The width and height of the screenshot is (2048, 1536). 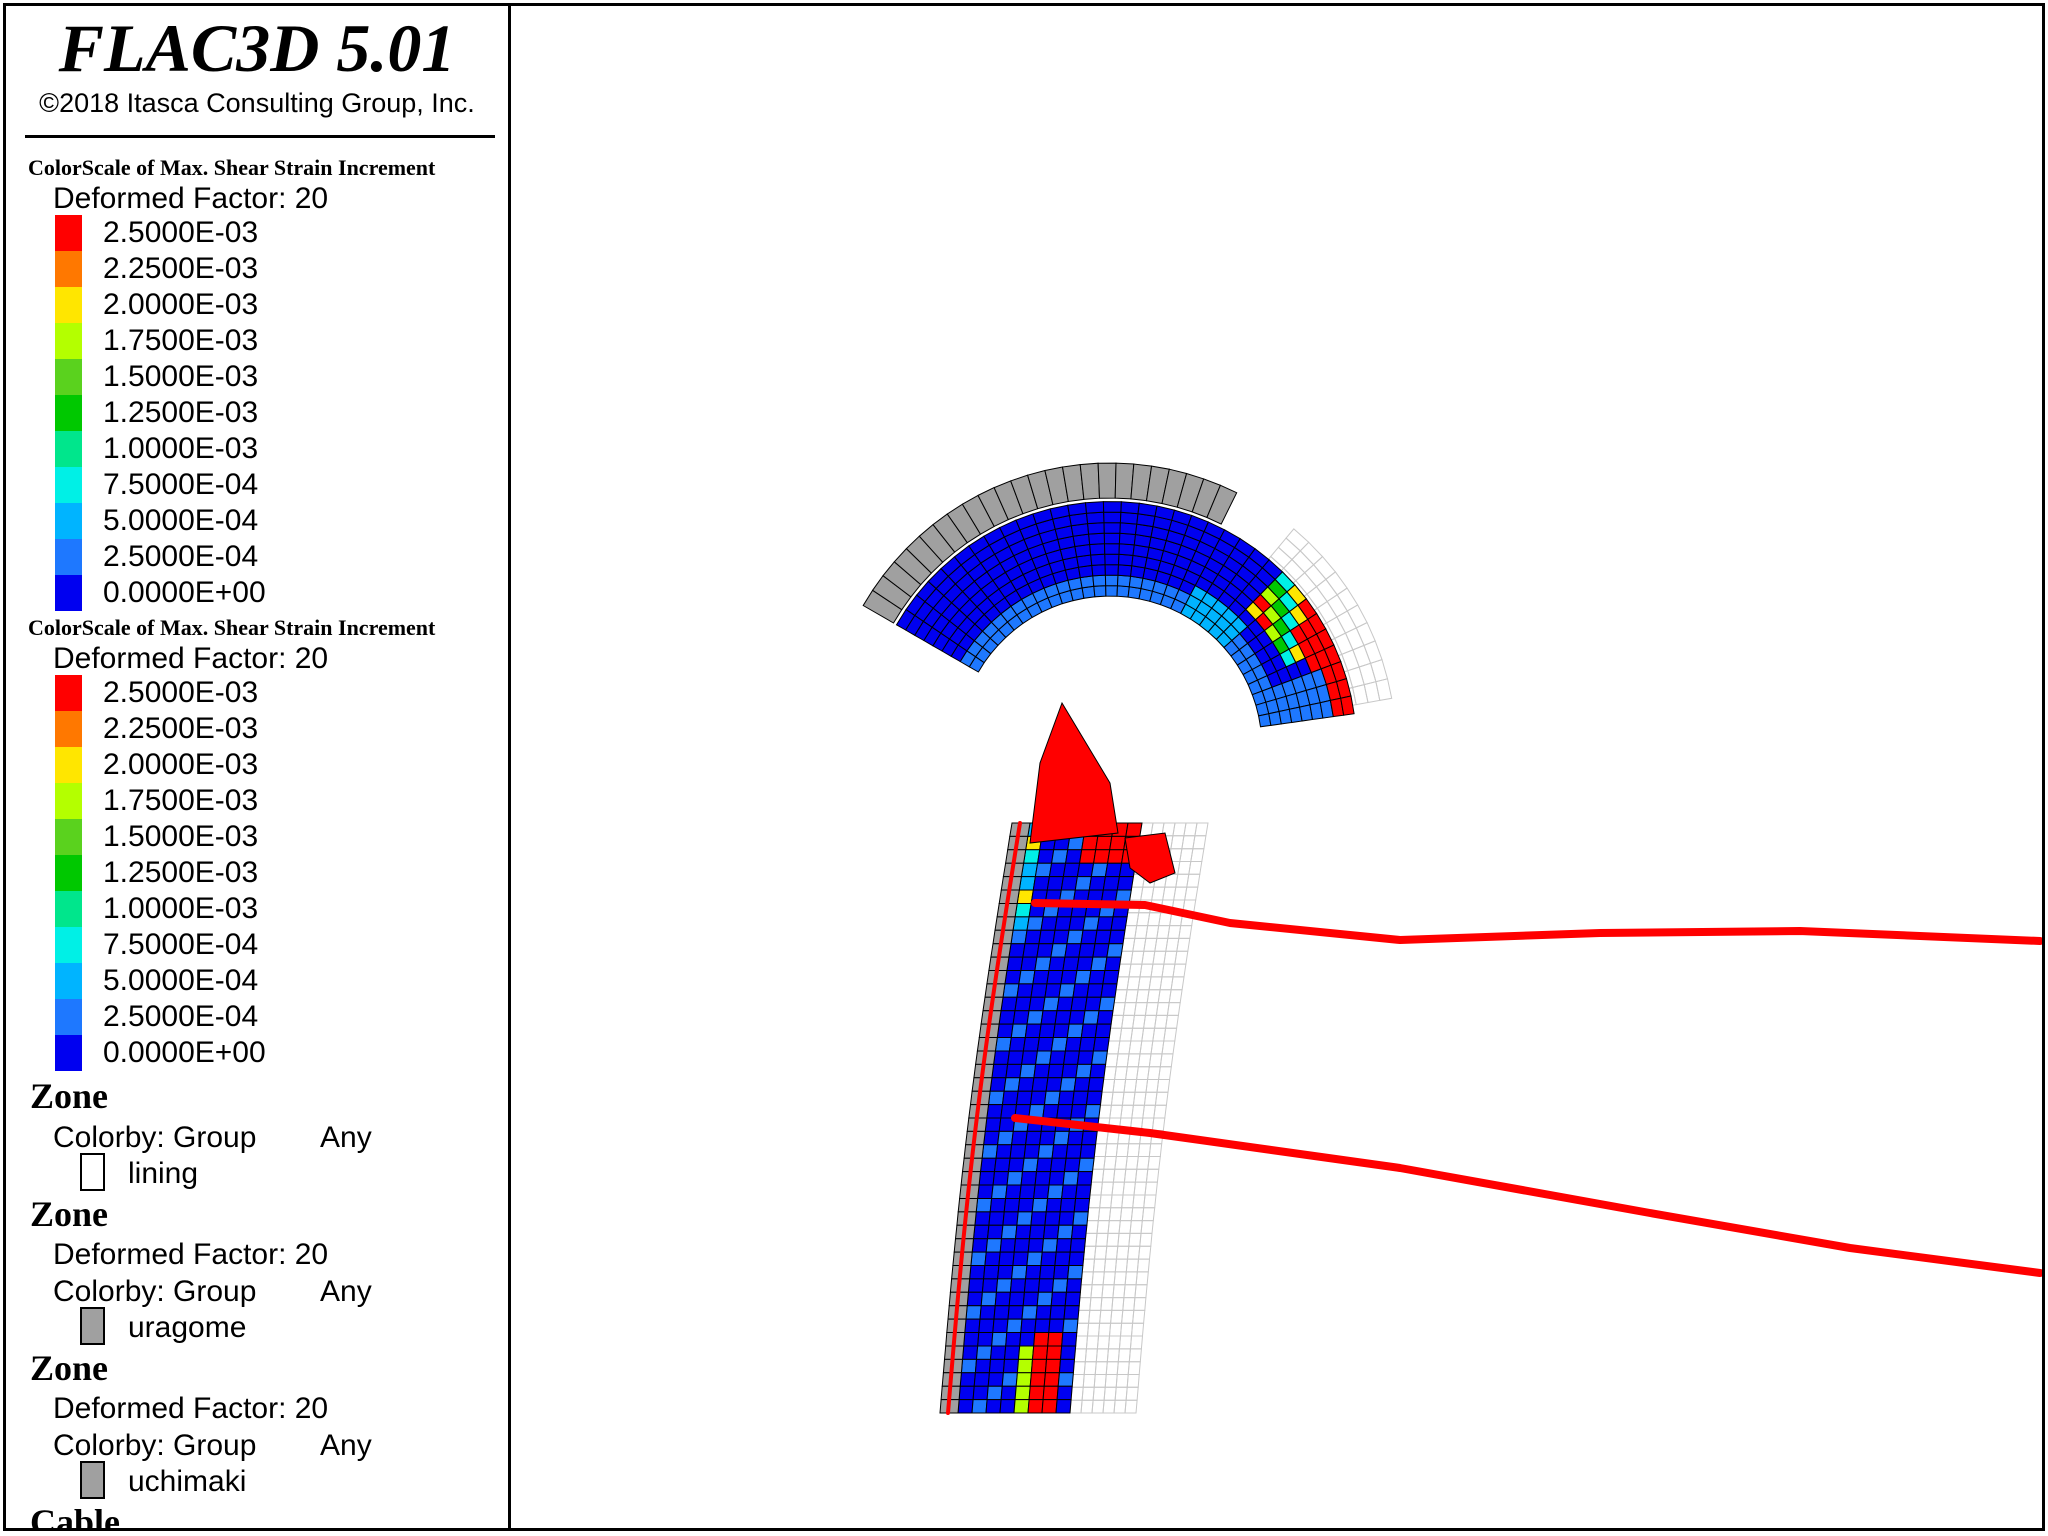 What do you see at coordinates (191, 198) in the screenshot?
I see `deformed-factor-label: Deformed Factor: 20` at bounding box center [191, 198].